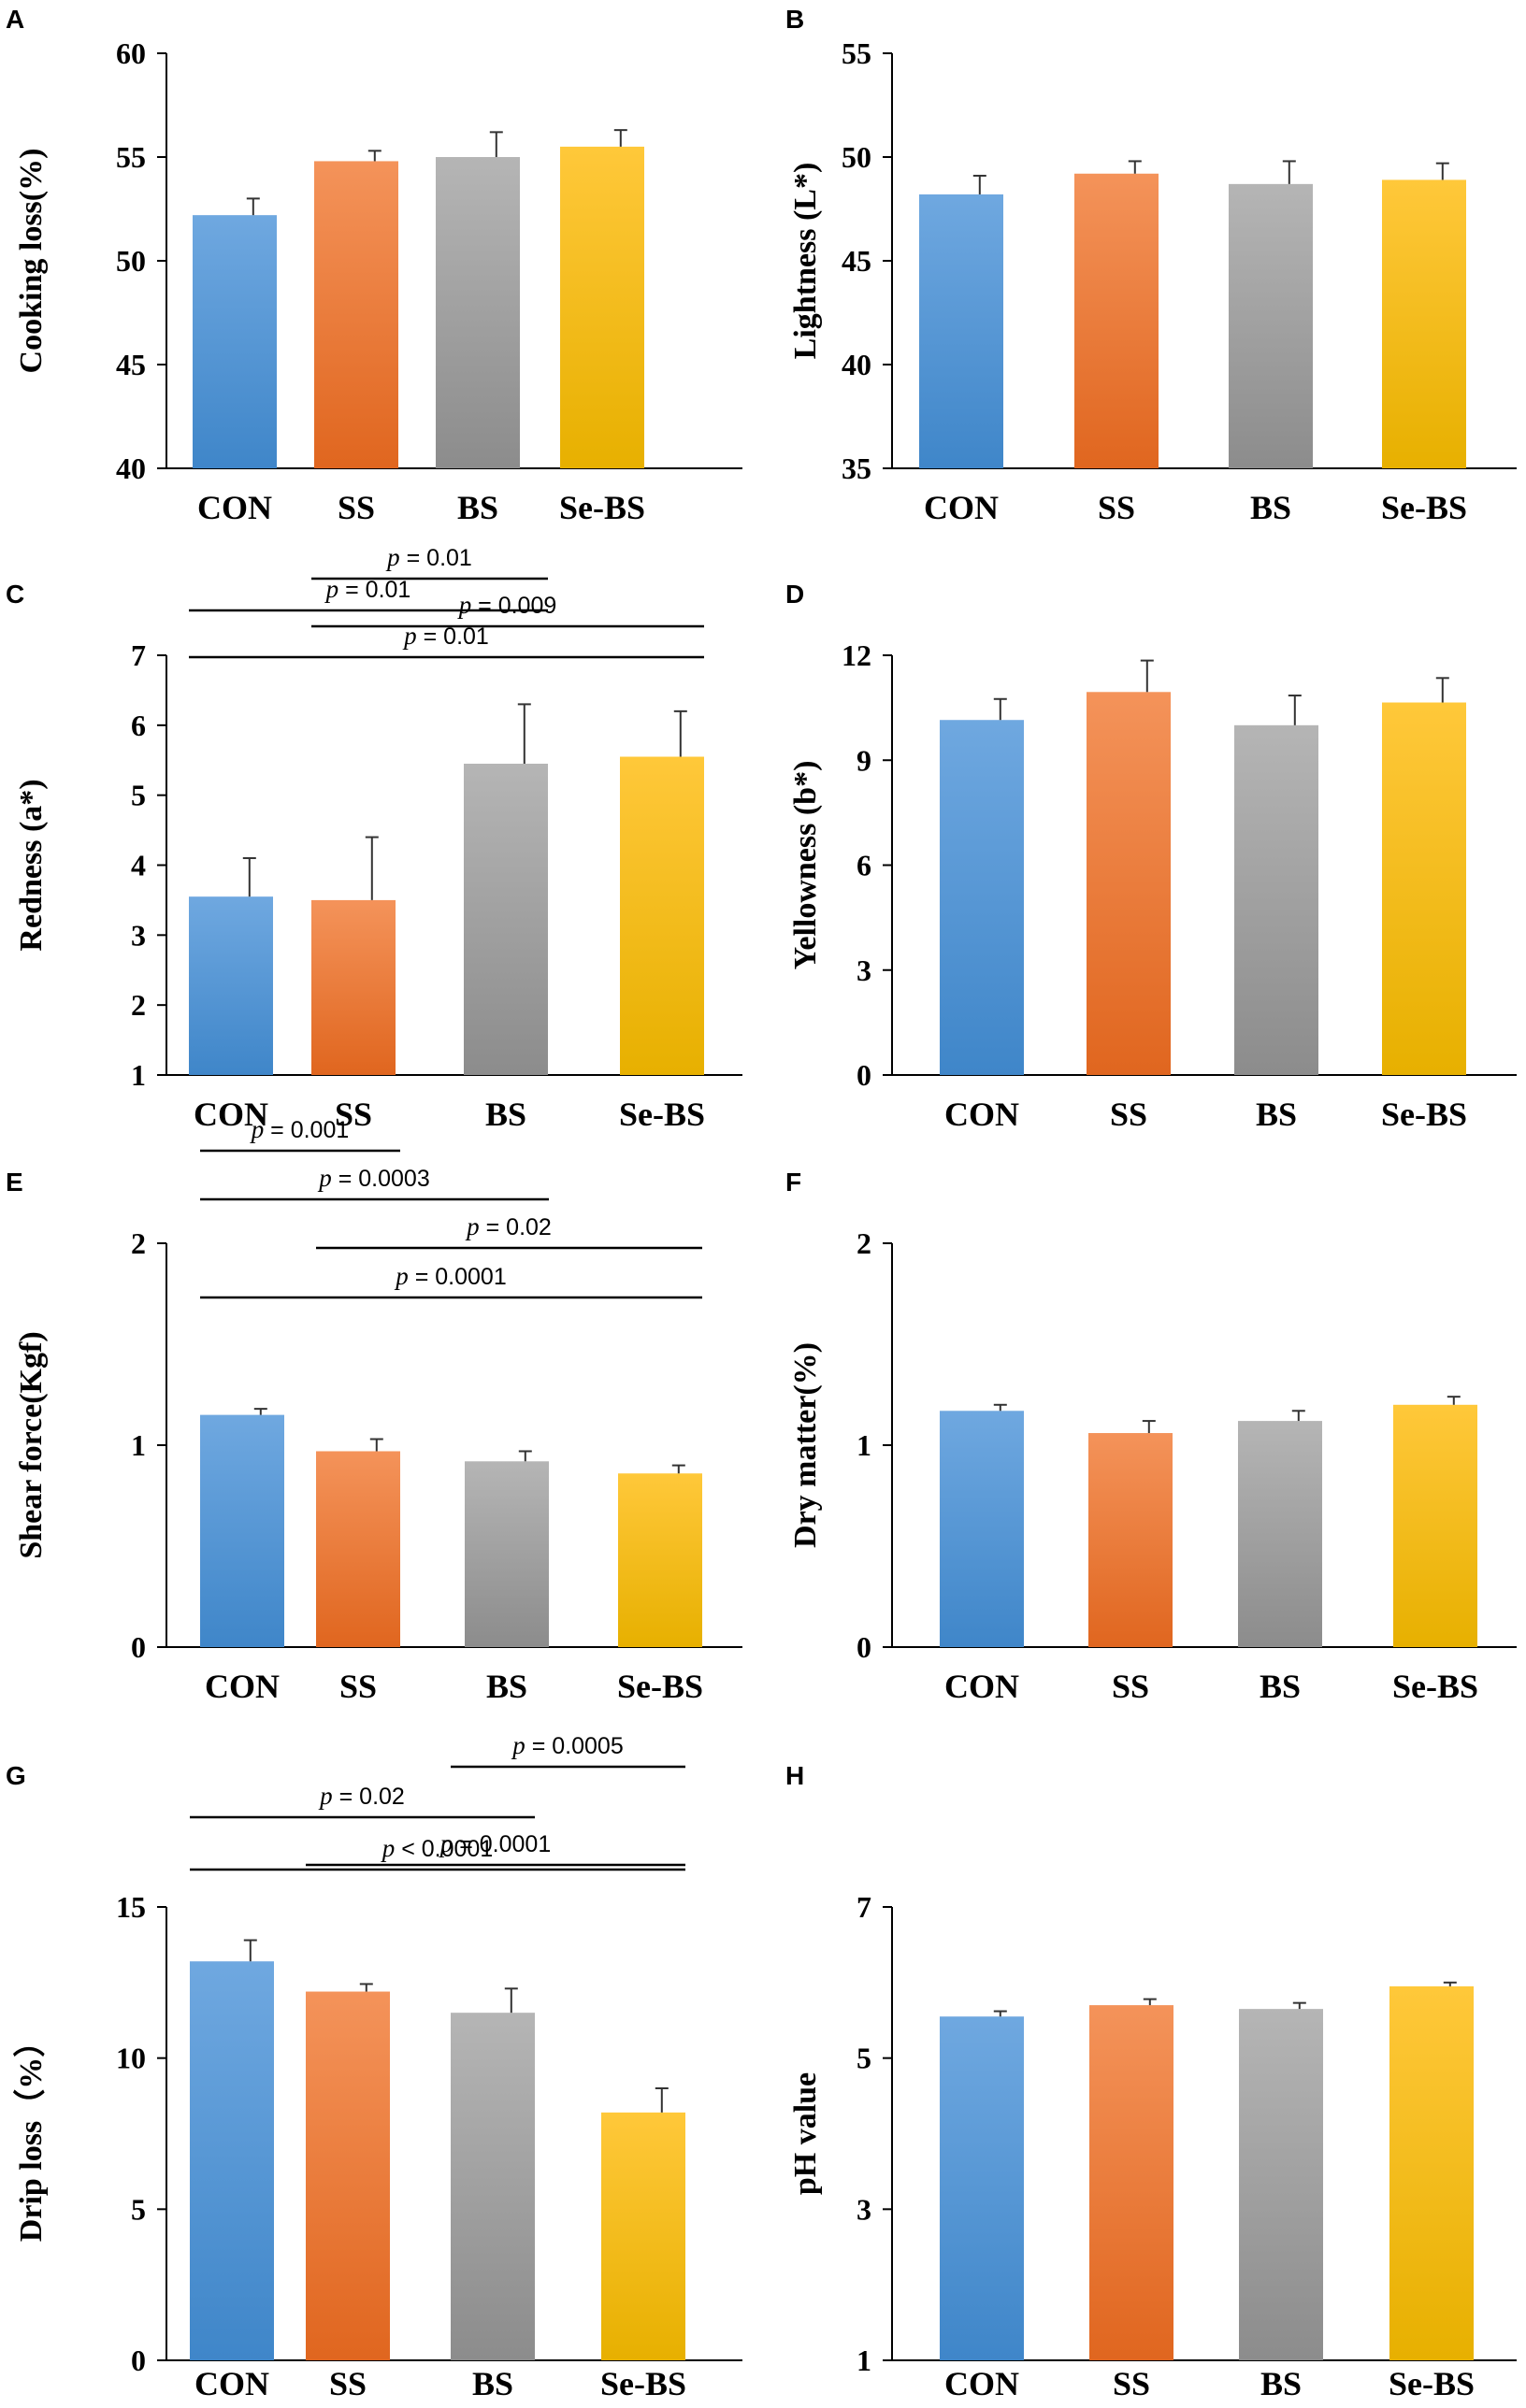  I want to click on y-tick-label: 10, so click(131, 2058).